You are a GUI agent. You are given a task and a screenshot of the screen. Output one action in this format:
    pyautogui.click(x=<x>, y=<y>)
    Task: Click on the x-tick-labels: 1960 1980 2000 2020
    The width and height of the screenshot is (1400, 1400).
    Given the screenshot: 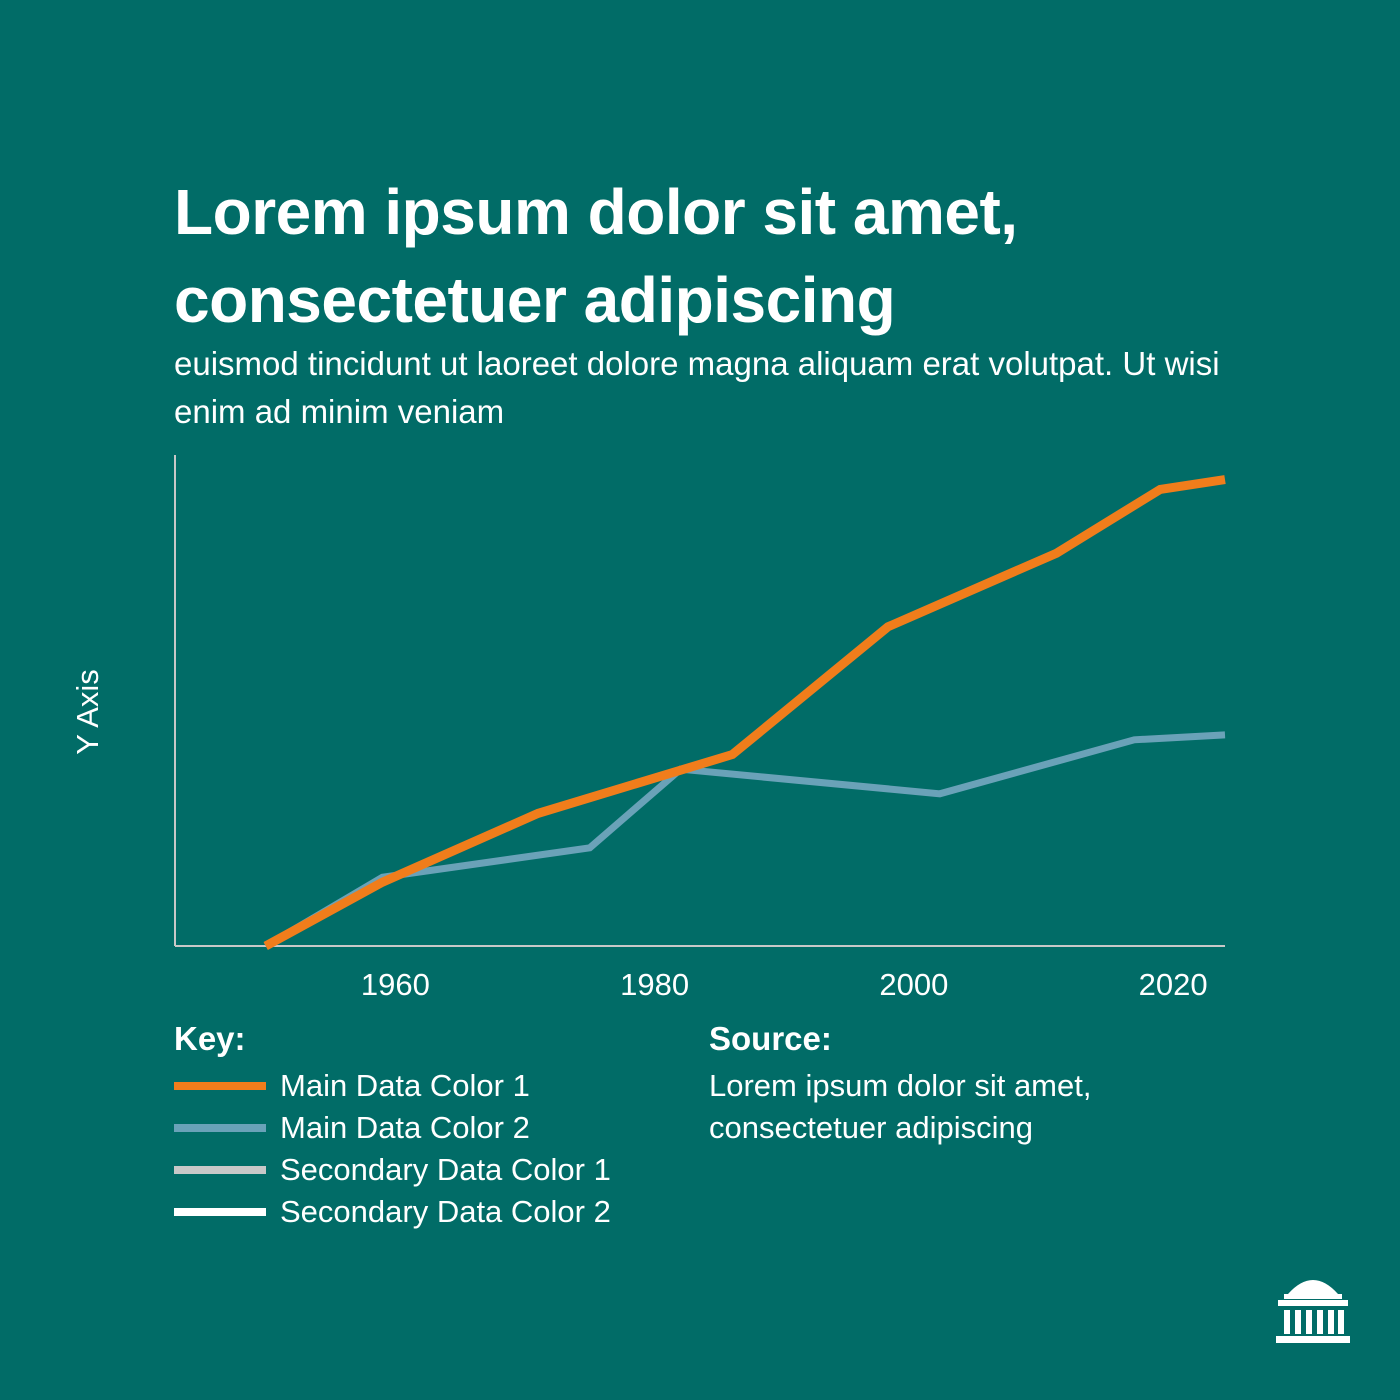 What is the action you would take?
    pyautogui.click(x=784, y=984)
    